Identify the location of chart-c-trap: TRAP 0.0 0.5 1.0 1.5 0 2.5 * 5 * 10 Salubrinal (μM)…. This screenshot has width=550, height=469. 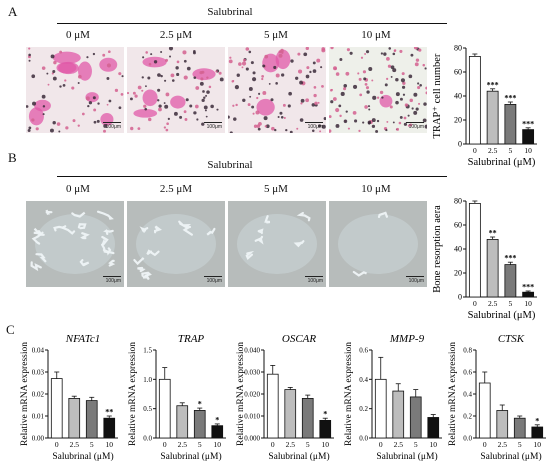
(177, 397).